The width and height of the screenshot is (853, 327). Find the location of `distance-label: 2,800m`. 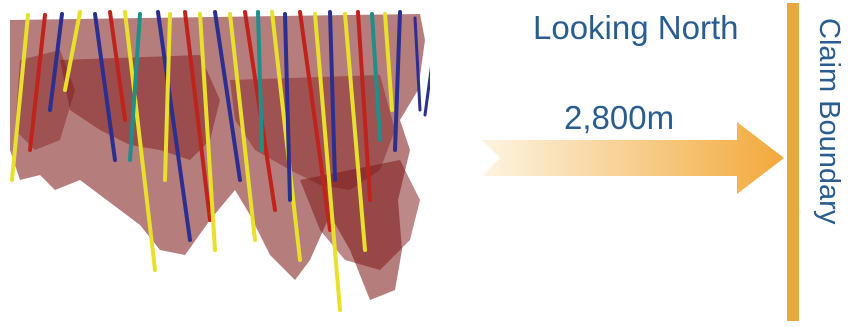

distance-label: 2,800m is located at coordinates (619, 117).